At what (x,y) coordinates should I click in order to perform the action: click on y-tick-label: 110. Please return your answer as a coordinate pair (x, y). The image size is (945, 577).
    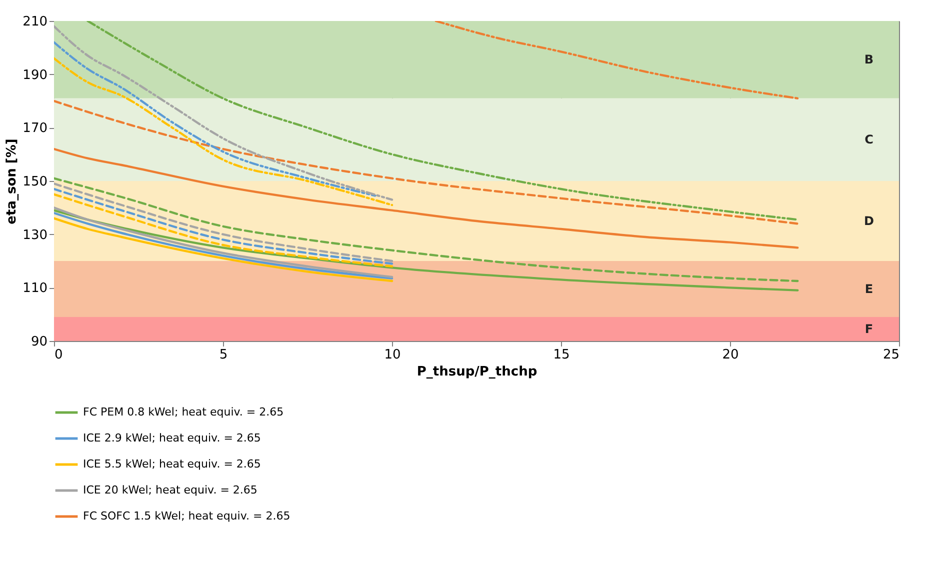
    Looking at the image, I should click on (35, 288).